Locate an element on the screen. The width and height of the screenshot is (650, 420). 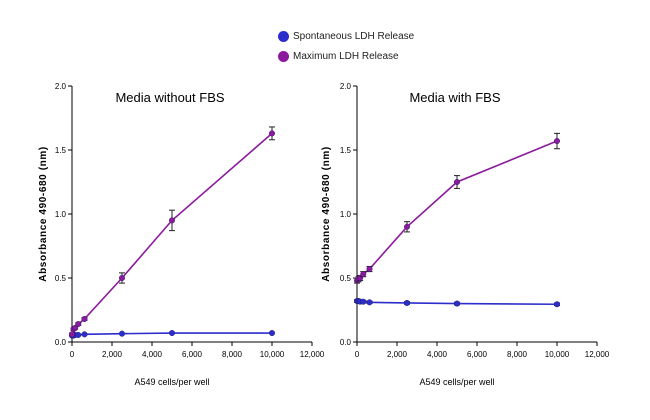
legend-marker-maximum is located at coordinates (283, 56).